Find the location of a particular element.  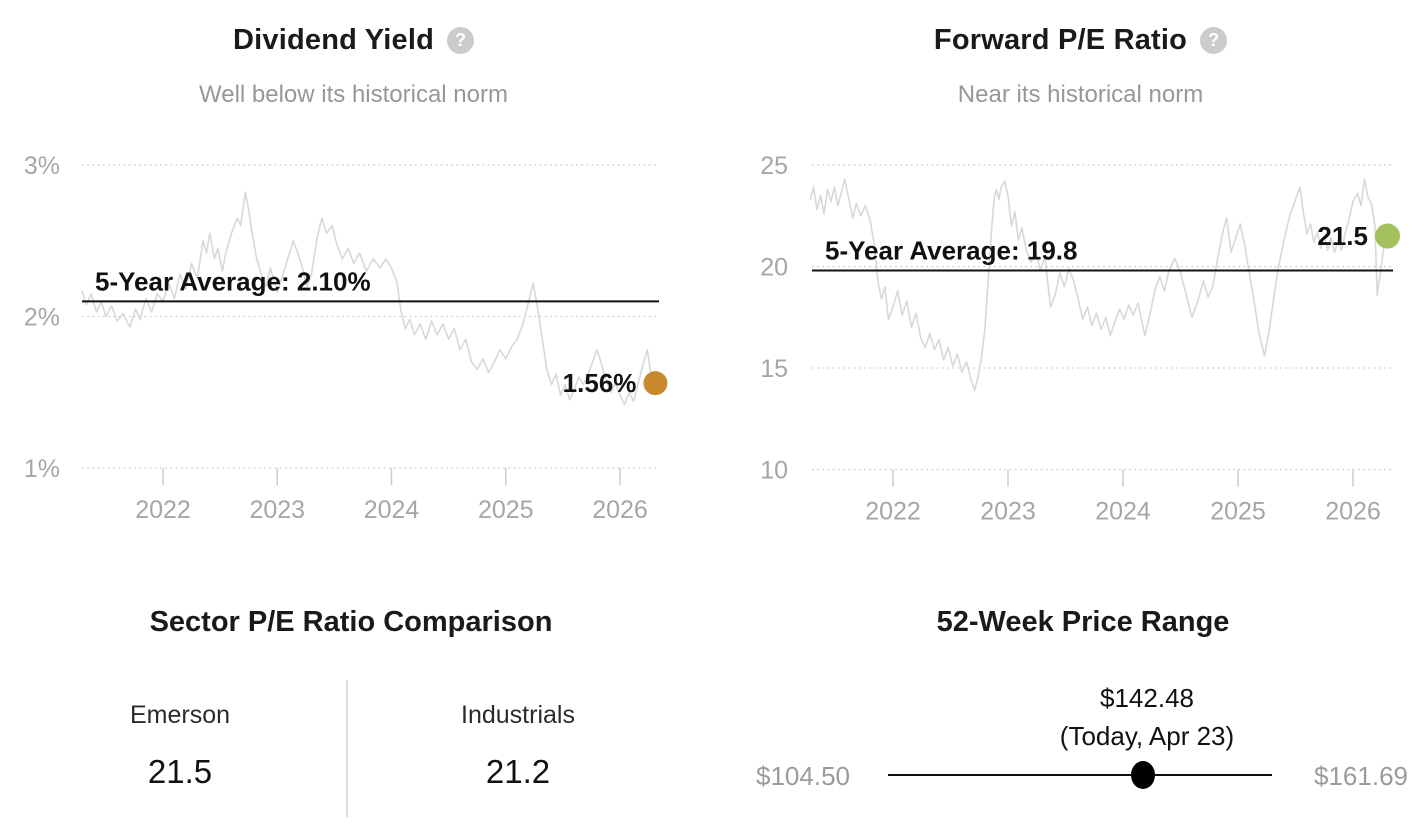

range-high-label: $161.69 is located at coordinates (1361, 776).